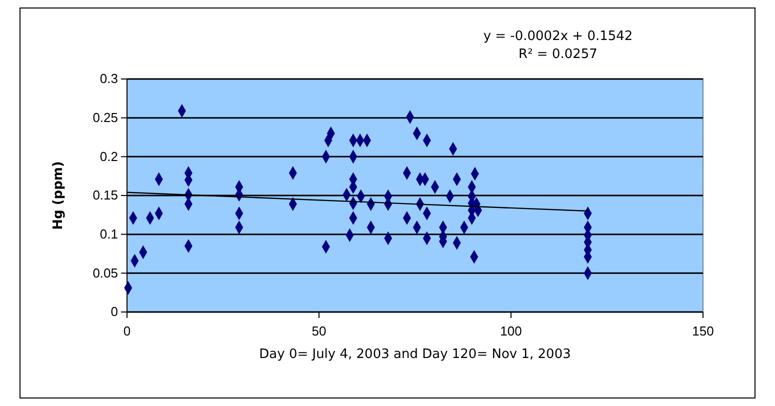  I want to click on x-axis-title: Day 0= July 4, 2003 and Day 120= Nov 1, 2003, so click(415, 354).